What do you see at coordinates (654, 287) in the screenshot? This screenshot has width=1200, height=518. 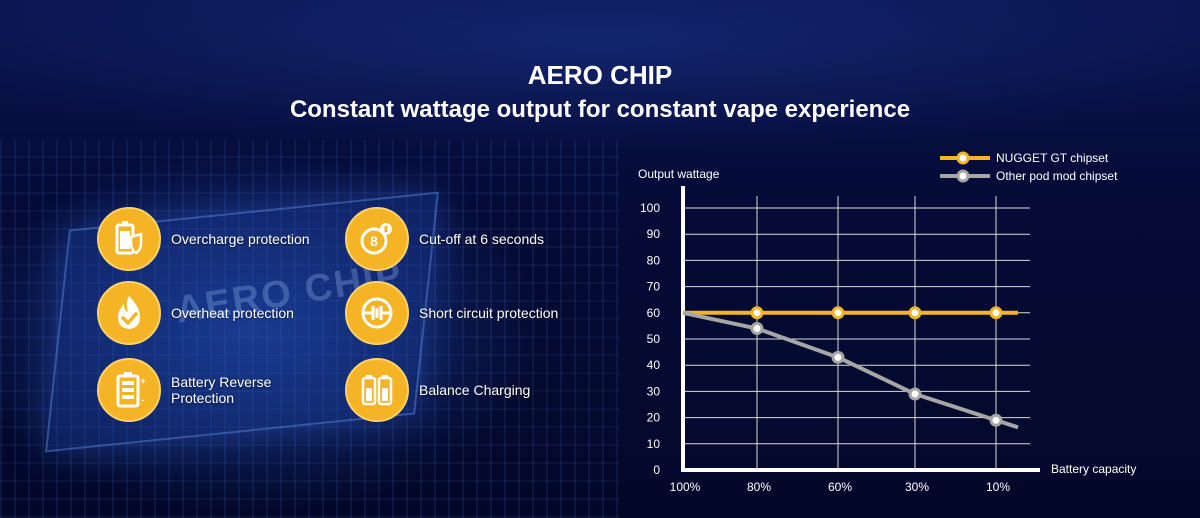 I see `y-tick-label: 70` at bounding box center [654, 287].